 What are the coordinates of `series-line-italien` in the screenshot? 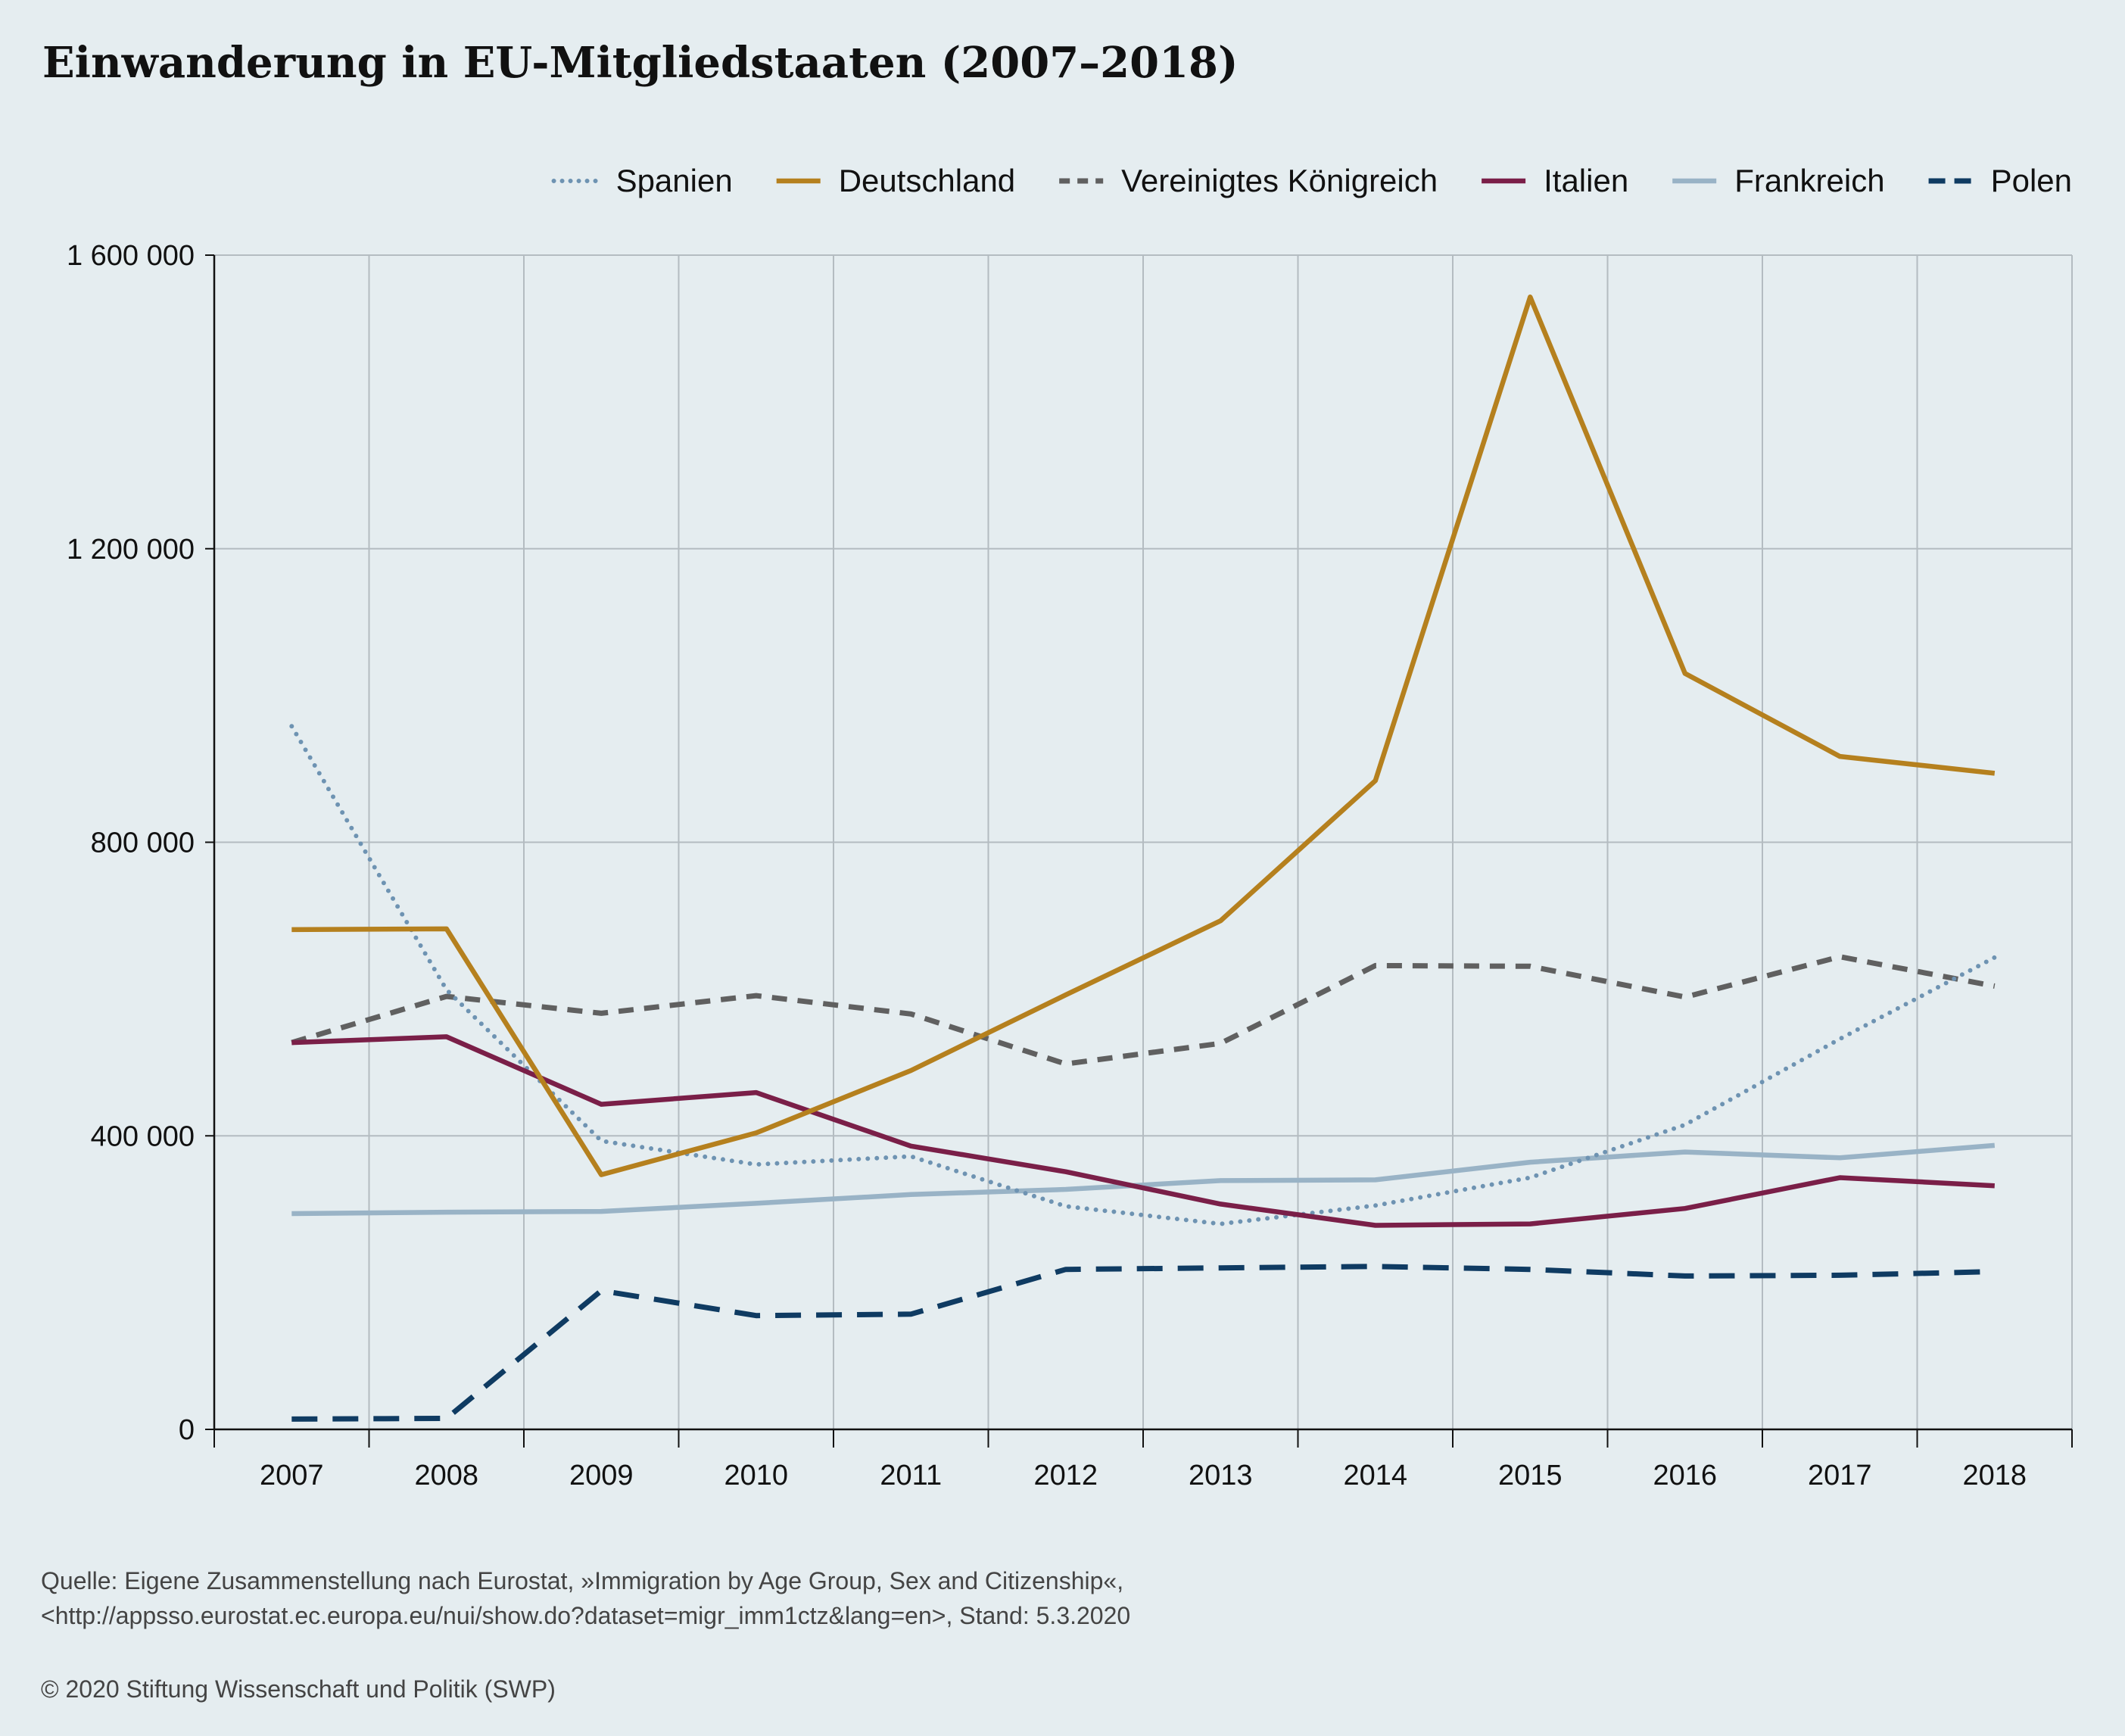 It's located at (1143, 1131).